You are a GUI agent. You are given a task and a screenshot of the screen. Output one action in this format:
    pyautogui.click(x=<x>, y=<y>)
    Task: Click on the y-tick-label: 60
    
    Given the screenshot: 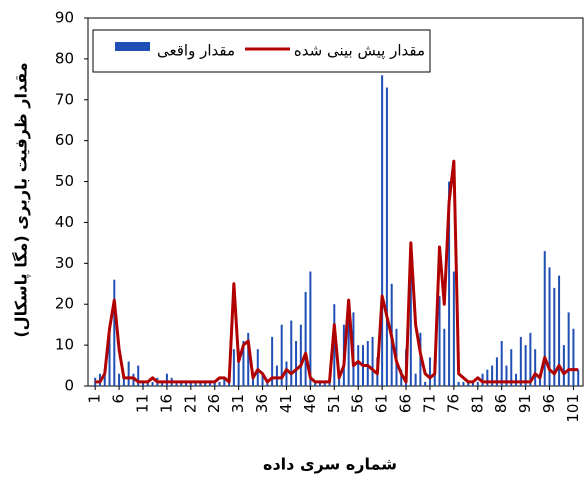 What is the action you would take?
    pyautogui.click(x=64, y=140)
    